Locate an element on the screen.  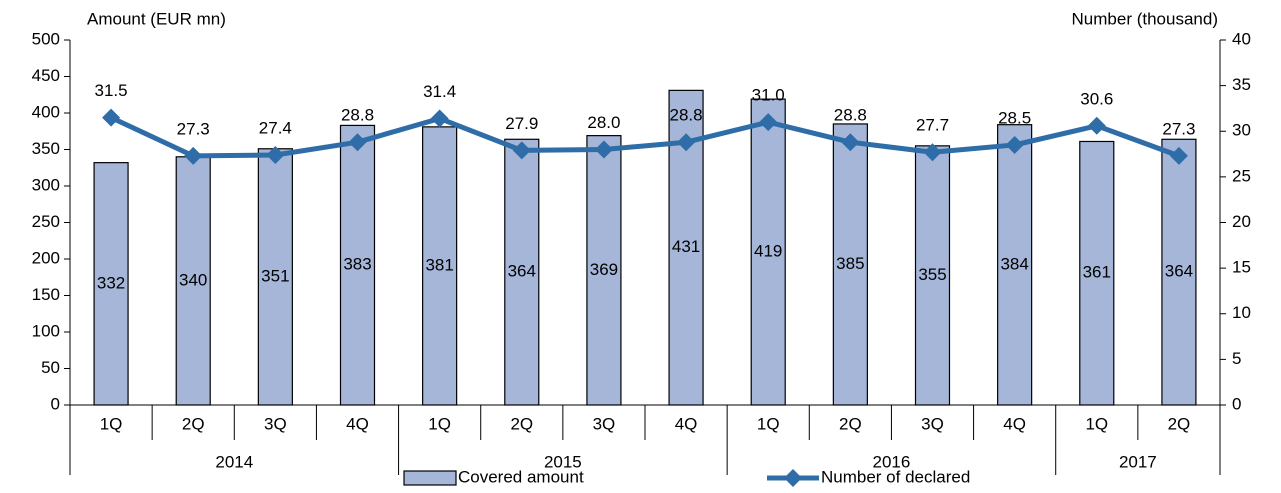
legend-marker is located at coordinates (793, 478).